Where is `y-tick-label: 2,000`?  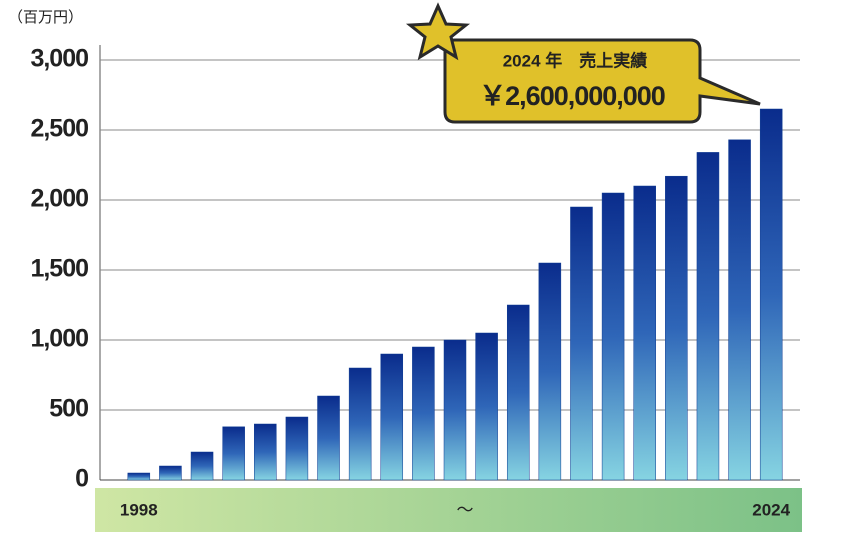
y-tick-label: 2,000 is located at coordinates (59, 199).